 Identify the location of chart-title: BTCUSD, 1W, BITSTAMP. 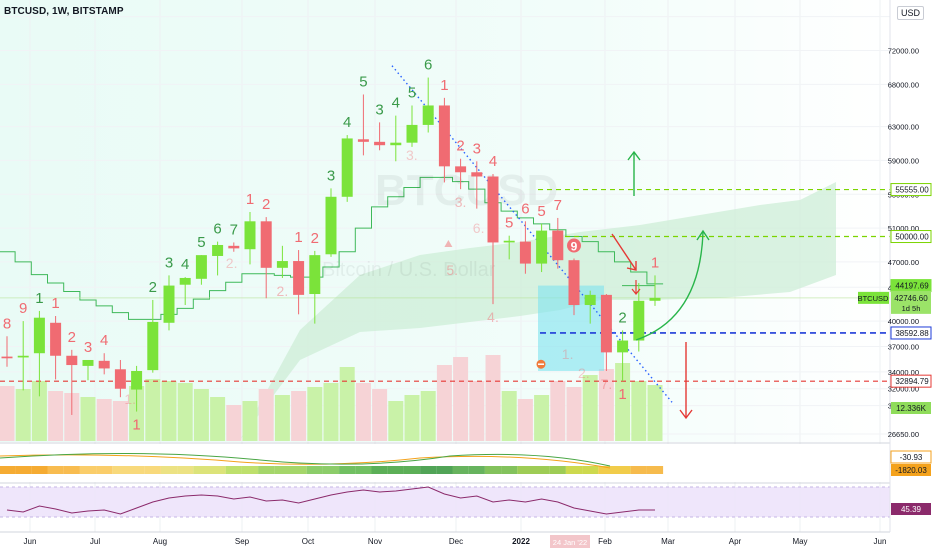
(64, 11).